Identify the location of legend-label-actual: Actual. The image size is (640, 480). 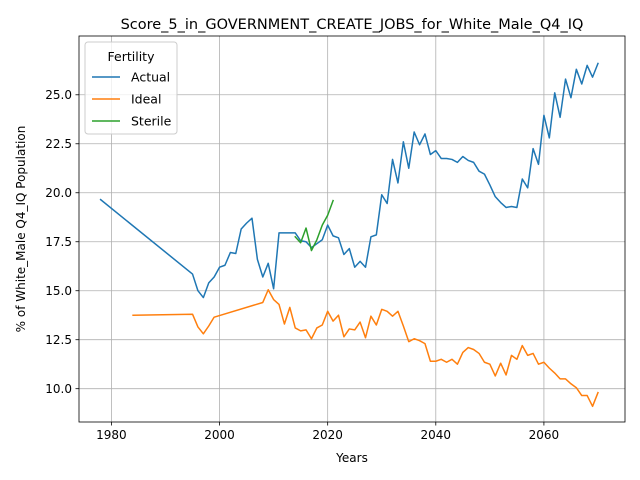
(150, 77).